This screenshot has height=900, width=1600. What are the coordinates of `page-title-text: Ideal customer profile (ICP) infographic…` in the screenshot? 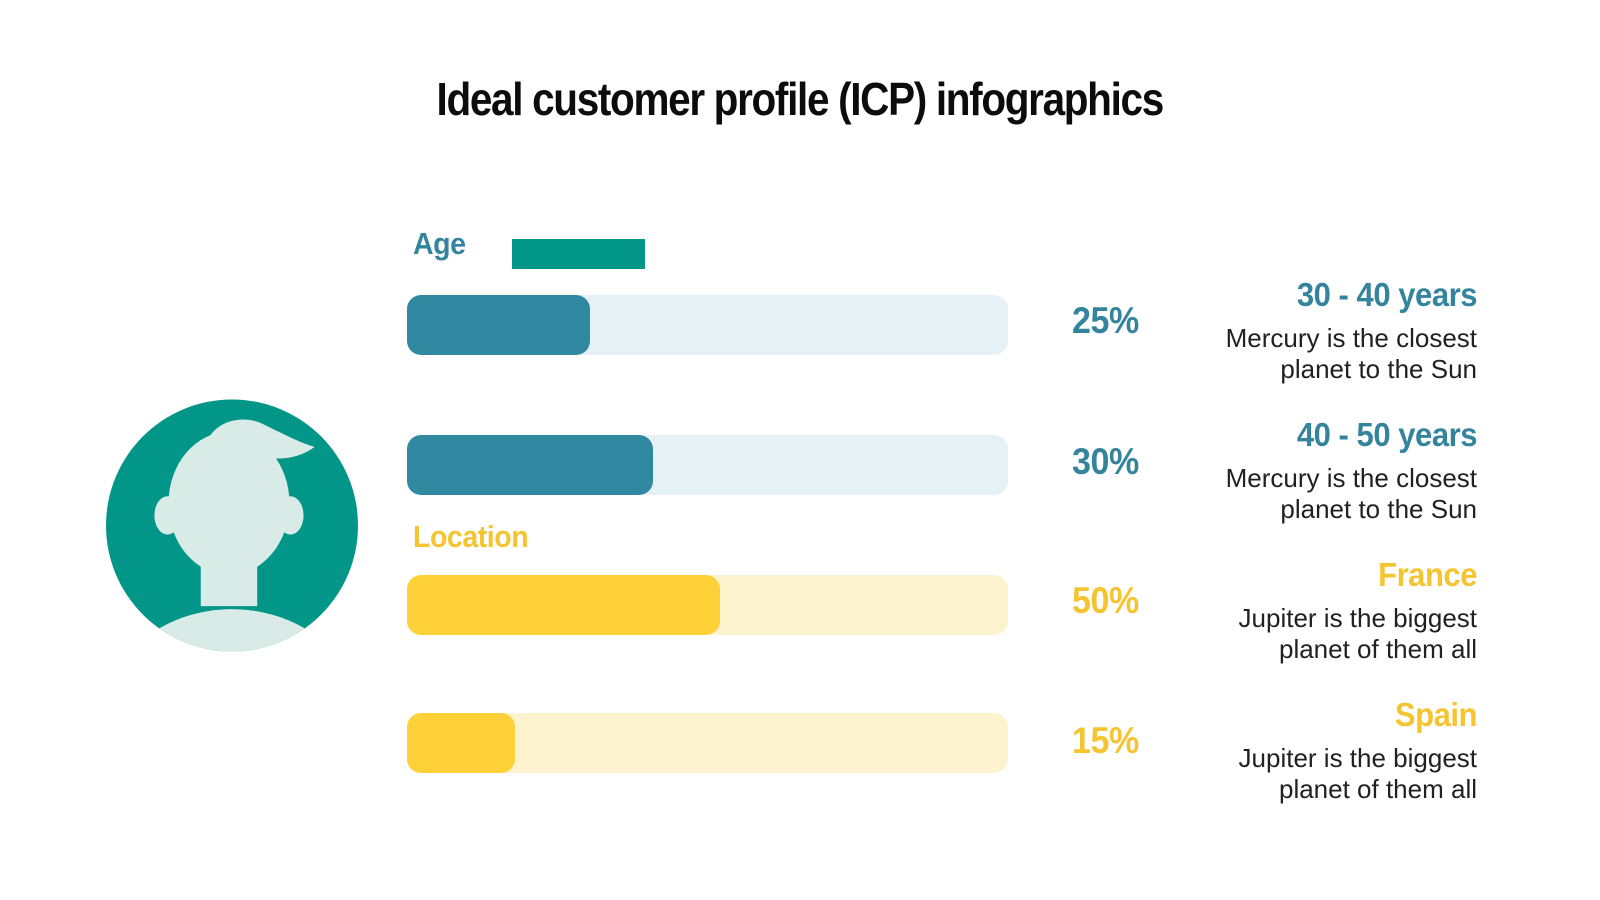 It's located at (800, 99).